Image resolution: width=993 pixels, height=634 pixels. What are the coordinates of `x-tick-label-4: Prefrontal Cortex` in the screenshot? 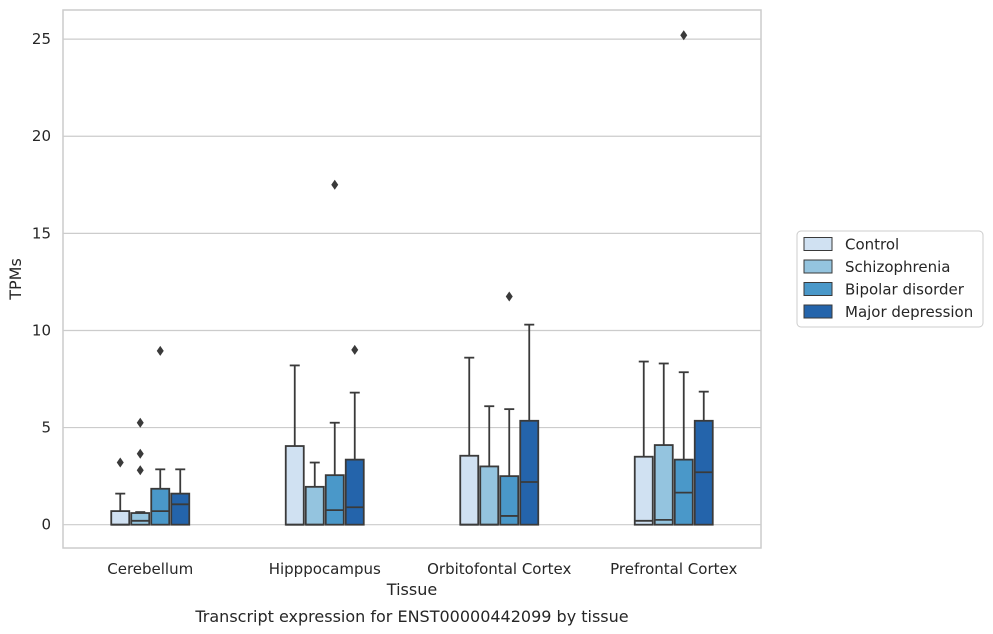 It's located at (673, 569).